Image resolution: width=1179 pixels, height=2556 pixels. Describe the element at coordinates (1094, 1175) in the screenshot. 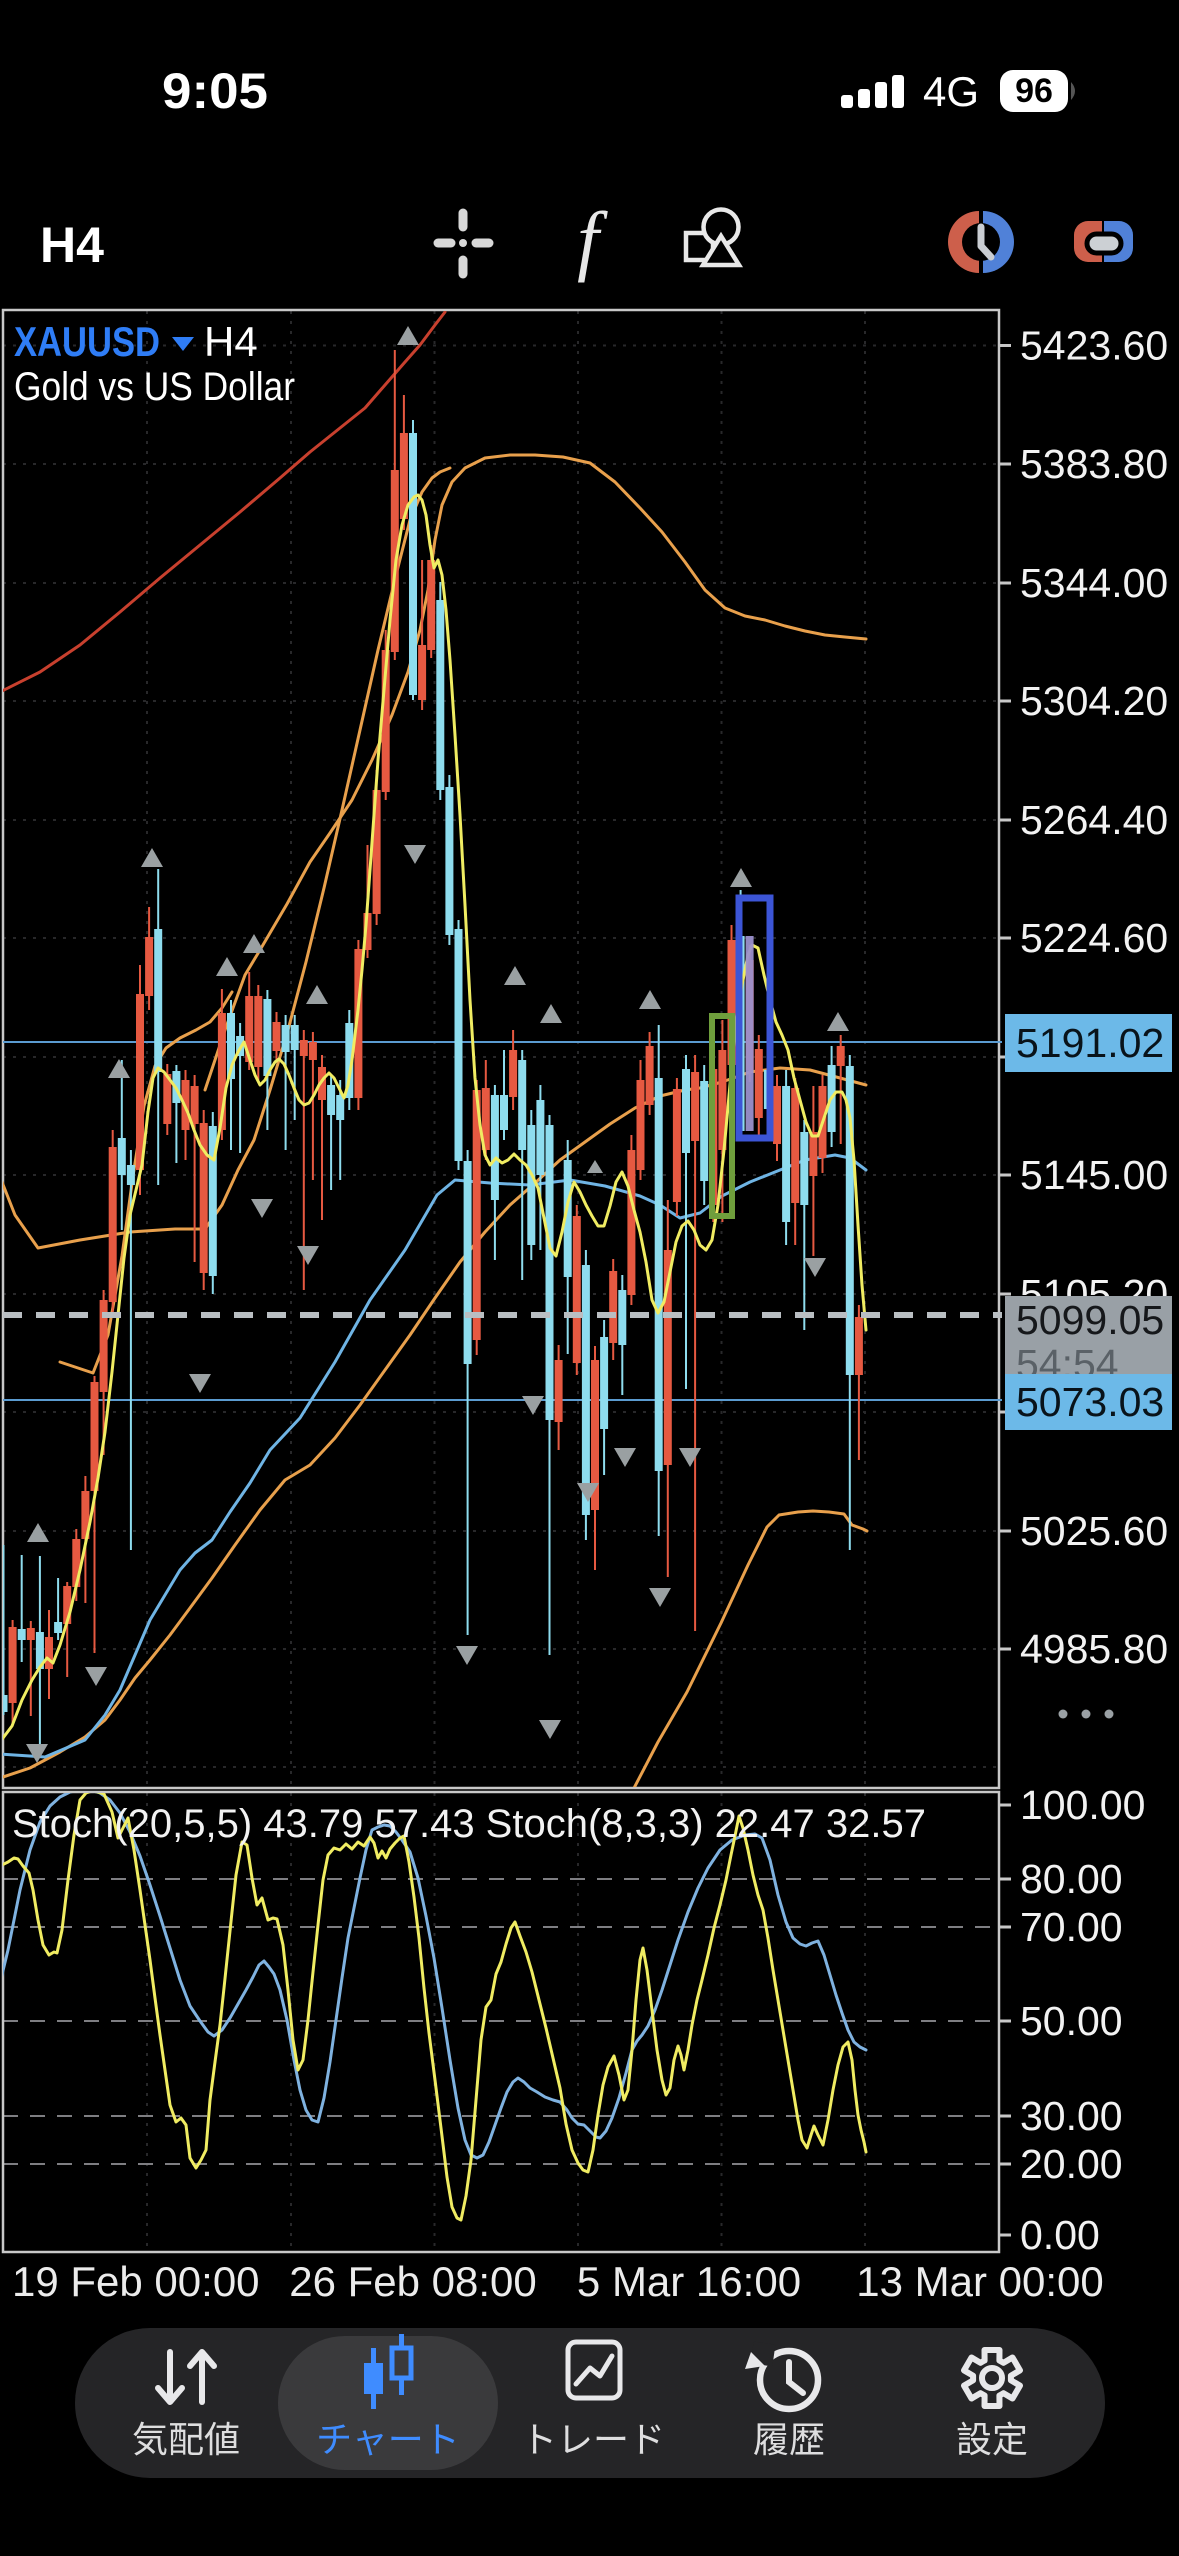

I see `svg-text: 5145.00` at that location.